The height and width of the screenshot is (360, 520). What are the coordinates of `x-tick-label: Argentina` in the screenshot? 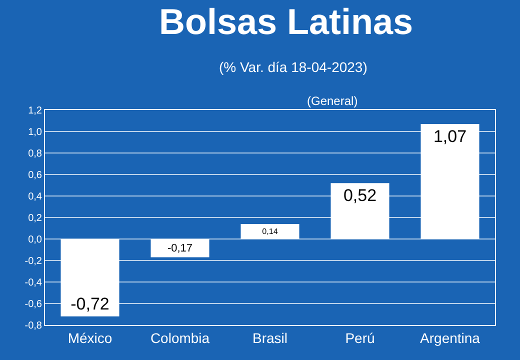 It's located at (450, 338).